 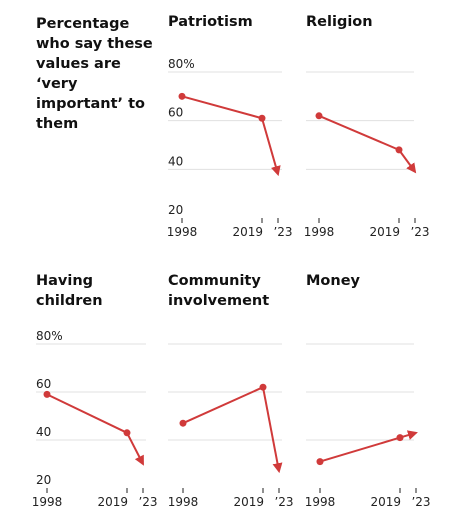 I want to click on panel-title-community-involvement: Community involvement, so click(x=219, y=291).